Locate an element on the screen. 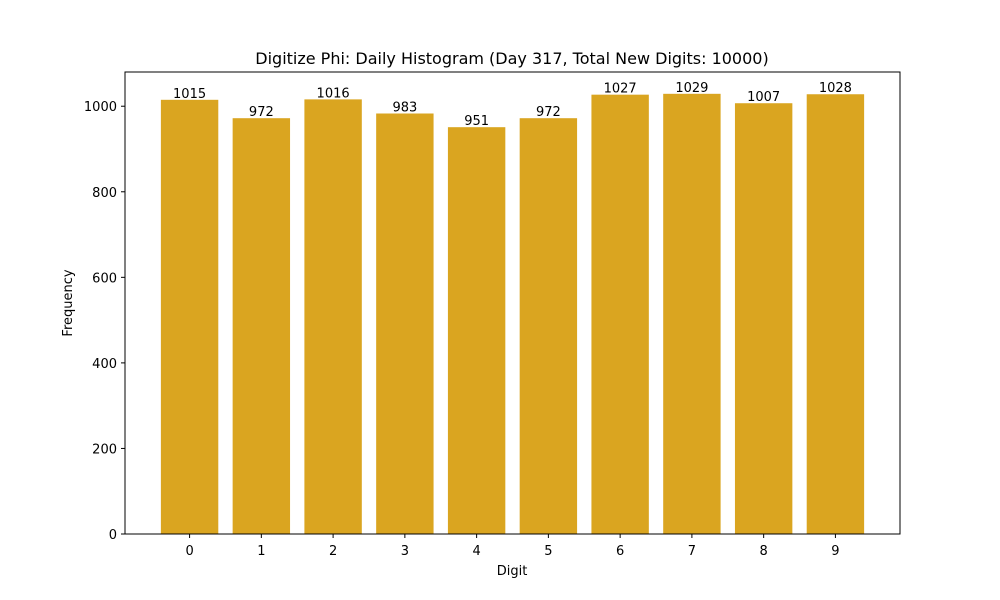  y-axis: 0 200 400 600 800 1000 is located at coordinates (104, 321).